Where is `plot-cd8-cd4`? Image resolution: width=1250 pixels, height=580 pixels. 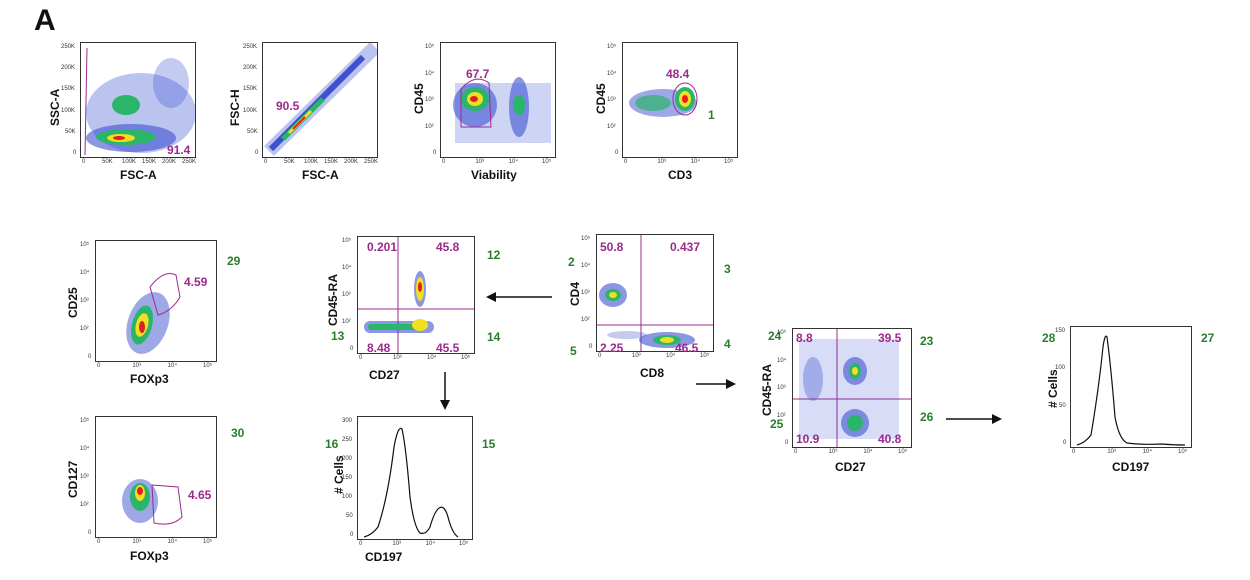 plot-cd8-cd4 is located at coordinates (655, 293).